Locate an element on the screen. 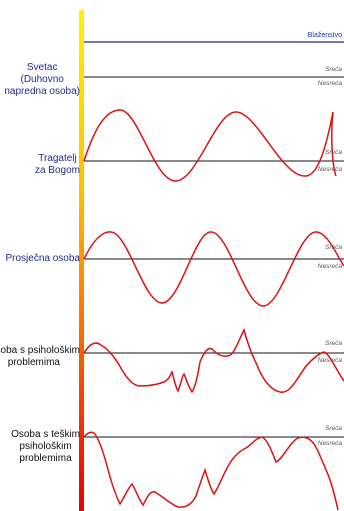 The image size is (344, 511). row-label-line: (Duhovno is located at coordinates (42, 79).